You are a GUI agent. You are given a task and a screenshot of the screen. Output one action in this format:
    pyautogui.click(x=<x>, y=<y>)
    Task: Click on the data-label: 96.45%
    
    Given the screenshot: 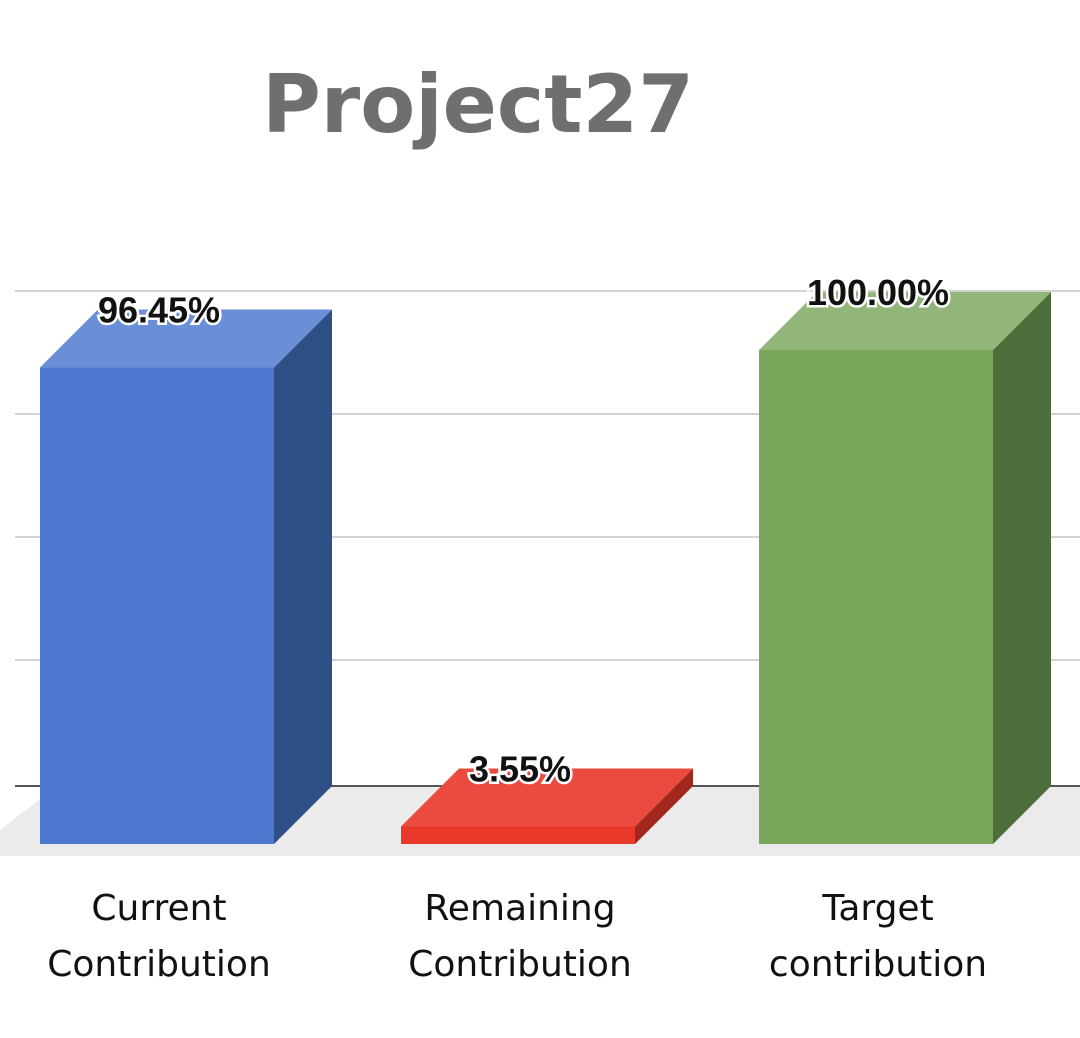 What is the action you would take?
    pyautogui.click(x=159, y=310)
    